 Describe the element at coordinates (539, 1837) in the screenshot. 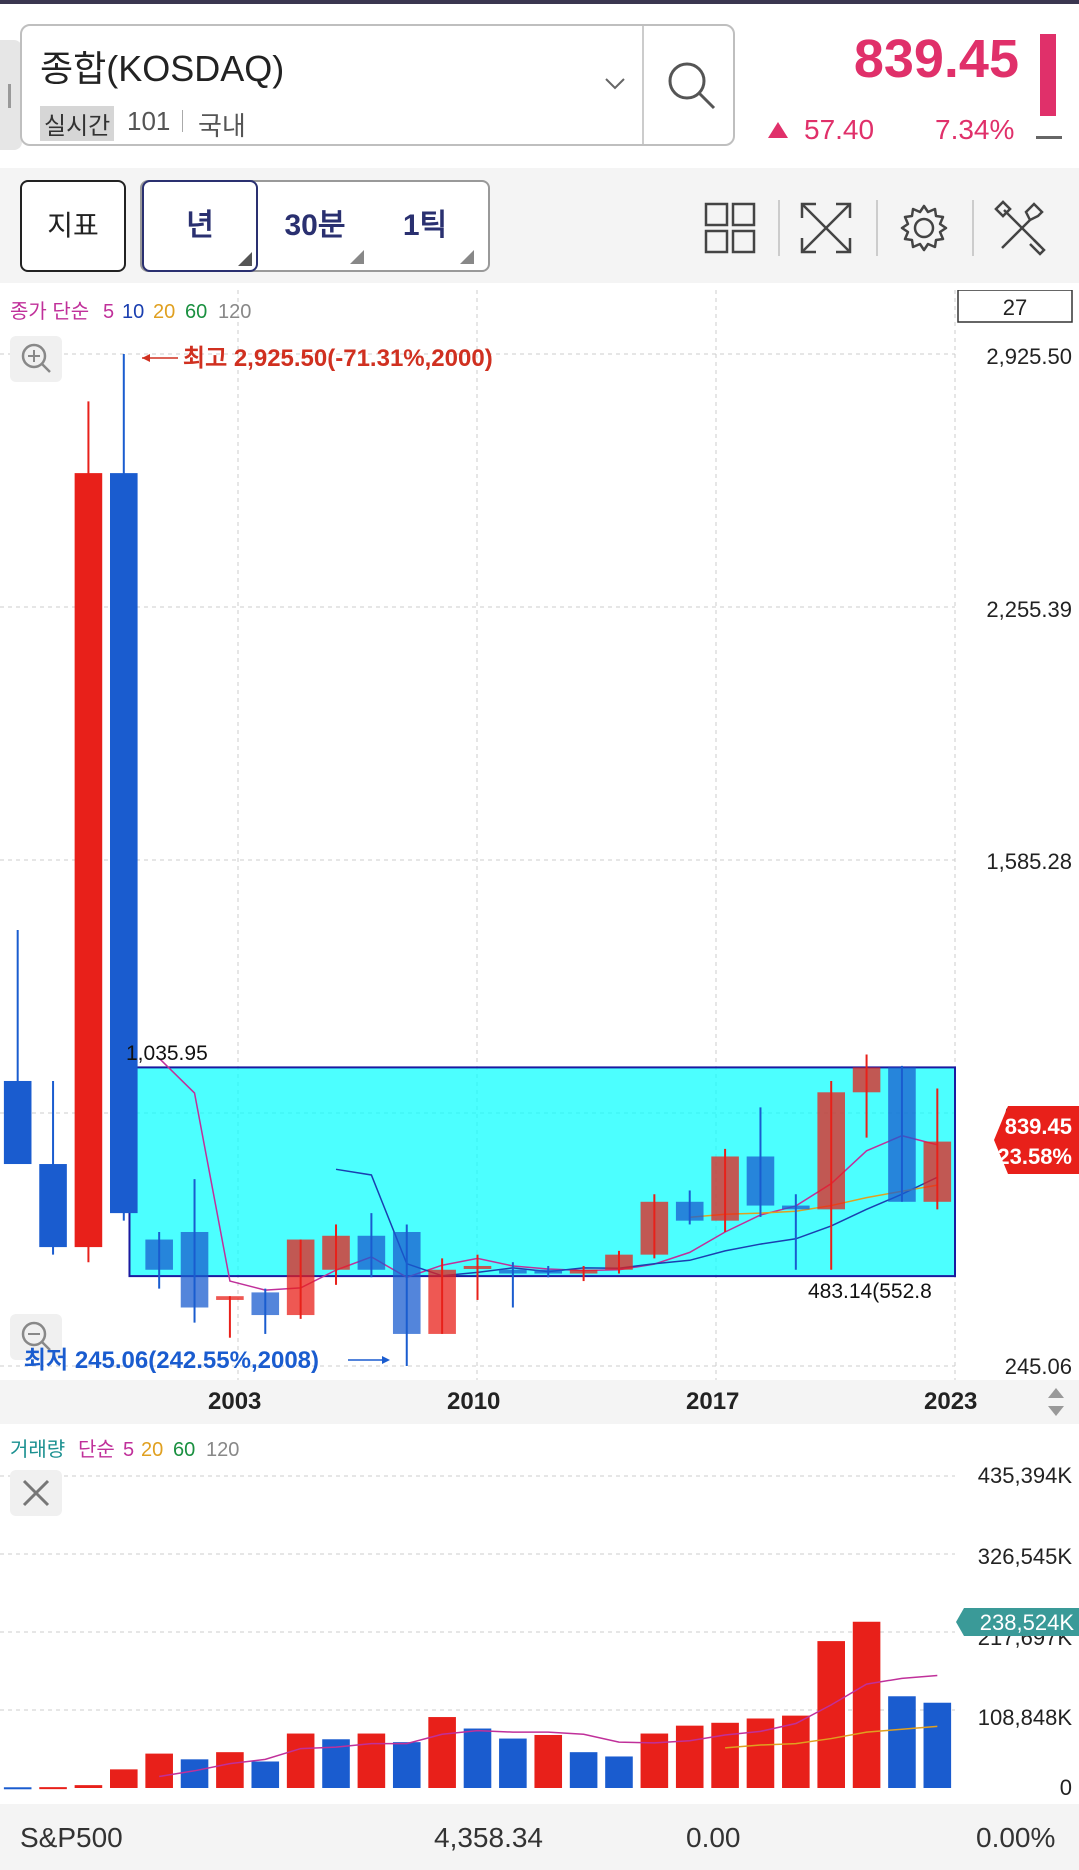

I see `bottom-ticker-bar` at that location.